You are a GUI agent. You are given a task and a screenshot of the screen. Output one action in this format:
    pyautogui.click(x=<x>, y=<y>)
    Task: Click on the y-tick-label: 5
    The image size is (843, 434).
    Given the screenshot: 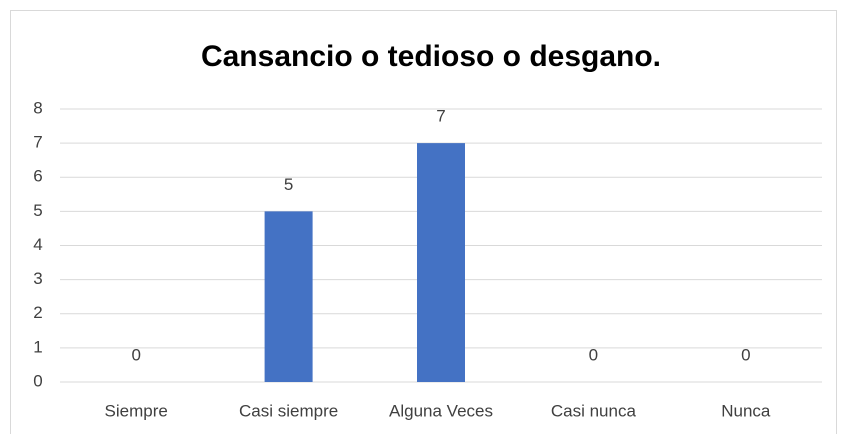 What is the action you would take?
    pyautogui.click(x=37, y=210)
    